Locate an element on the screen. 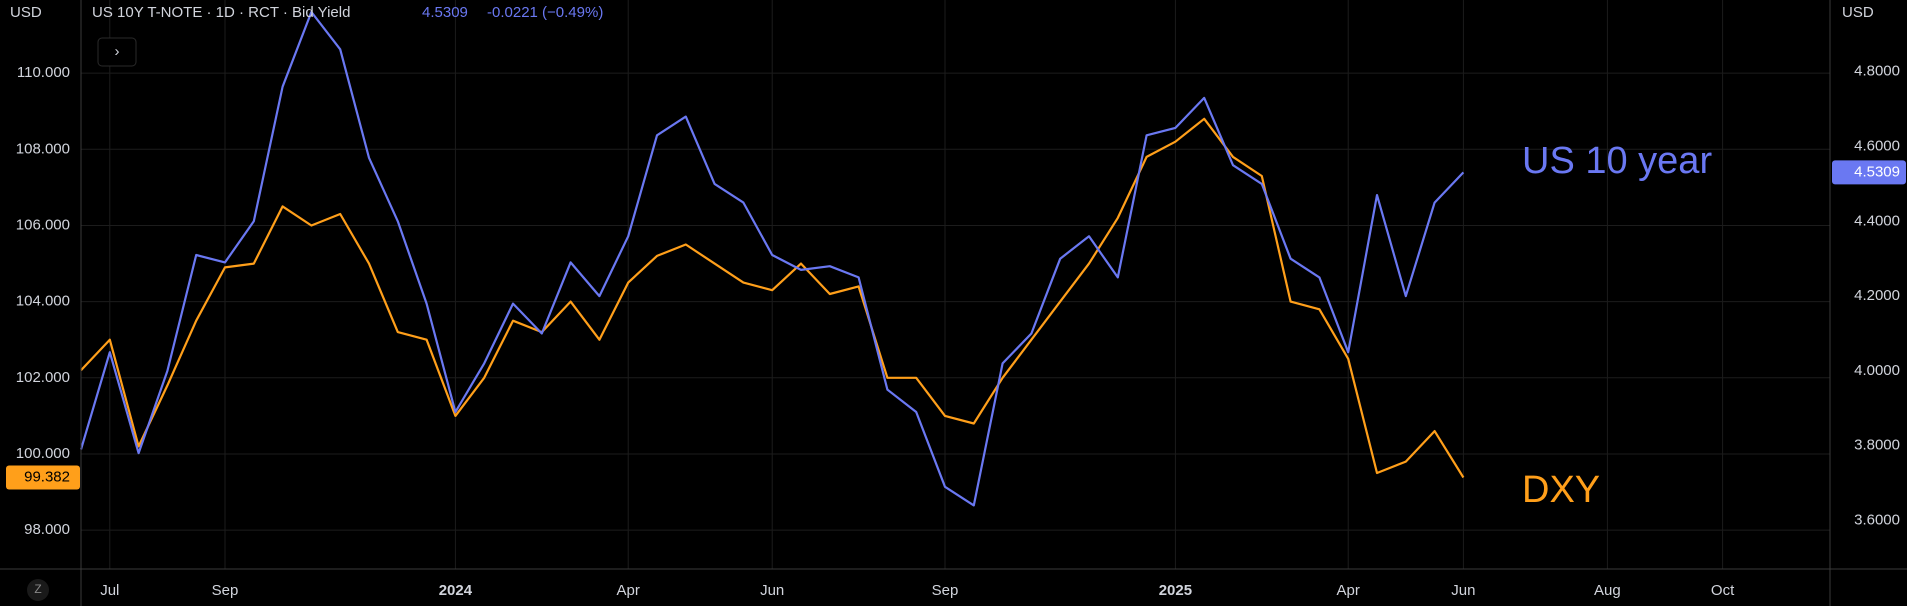 Image resolution: width=1907 pixels, height=606 pixels. expand-icon: › is located at coordinates (117, 51).